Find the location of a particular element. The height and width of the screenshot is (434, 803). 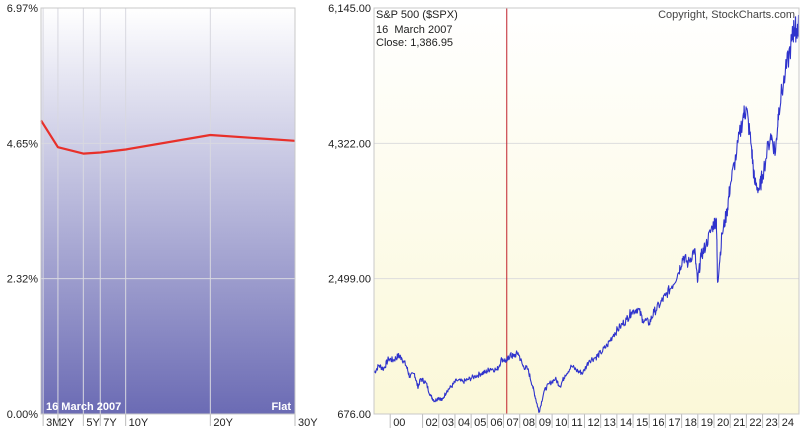

sp500-x-tick-label: 09 is located at coordinates (545, 423).